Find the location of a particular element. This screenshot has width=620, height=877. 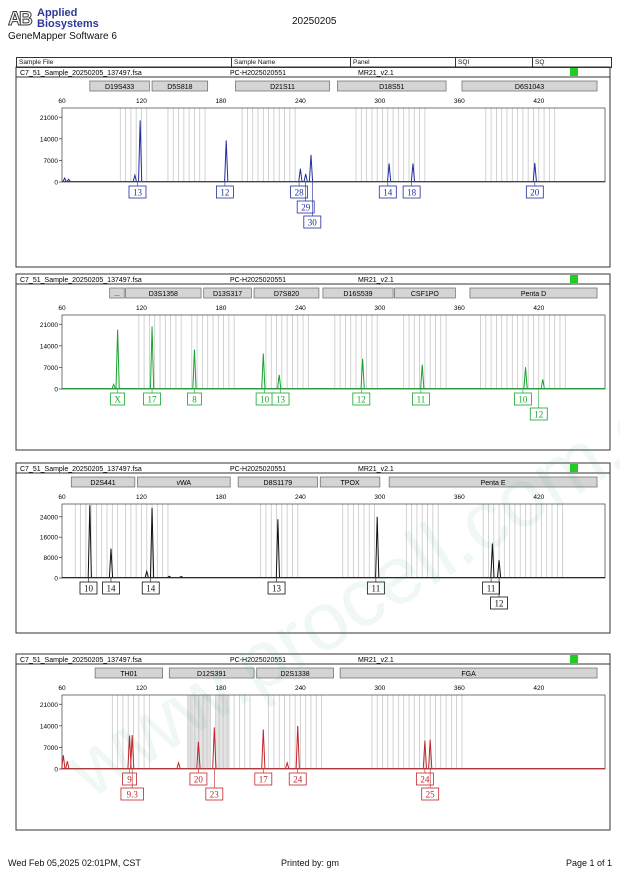

marker-label: FGA is located at coordinates (468, 674).